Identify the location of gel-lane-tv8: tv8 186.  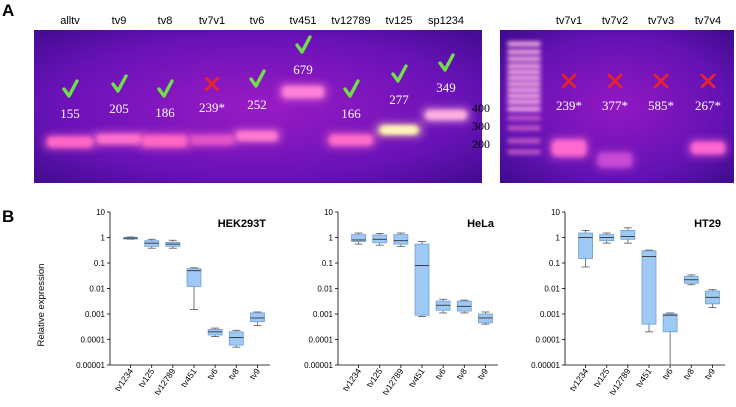
(165, 82).